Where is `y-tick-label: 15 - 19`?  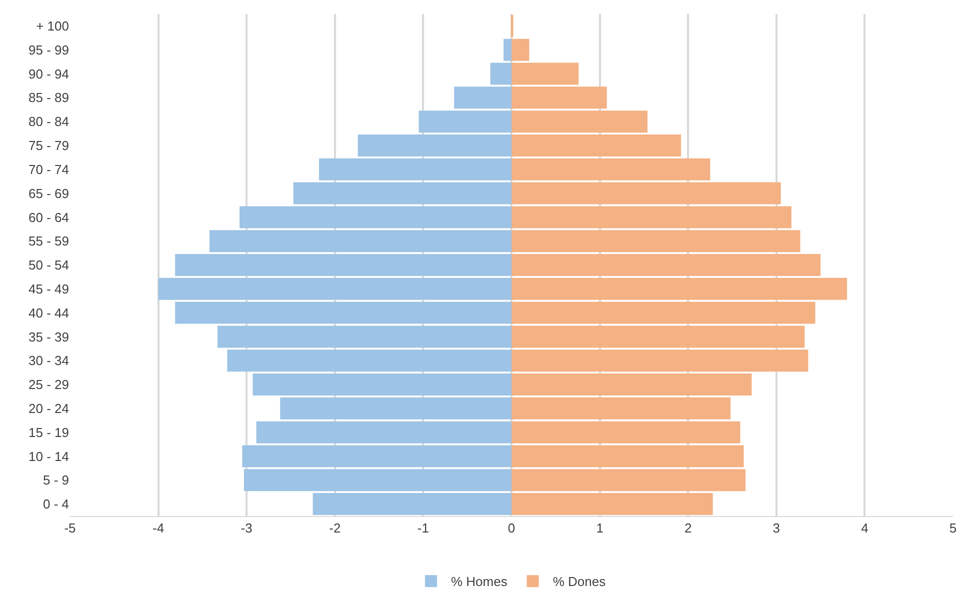
y-tick-label: 15 - 19 is located at coordinates (48, 432).